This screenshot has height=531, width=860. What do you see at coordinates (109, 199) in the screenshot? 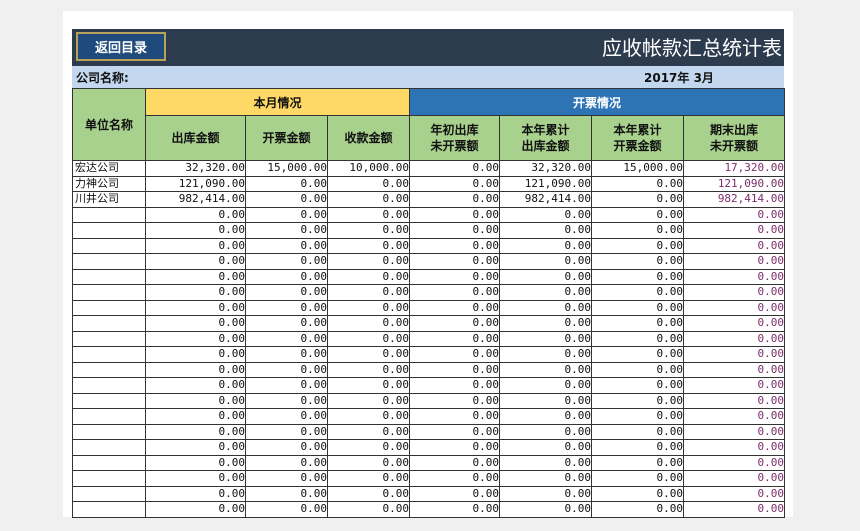
I see `unit-name-cell: 川井公司` at bounding box center [109, 199].